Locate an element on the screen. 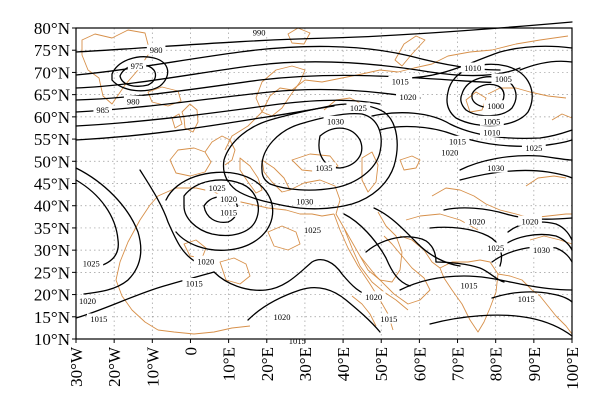  contour-value-label: 1035 is located at coordinates (324, 168).